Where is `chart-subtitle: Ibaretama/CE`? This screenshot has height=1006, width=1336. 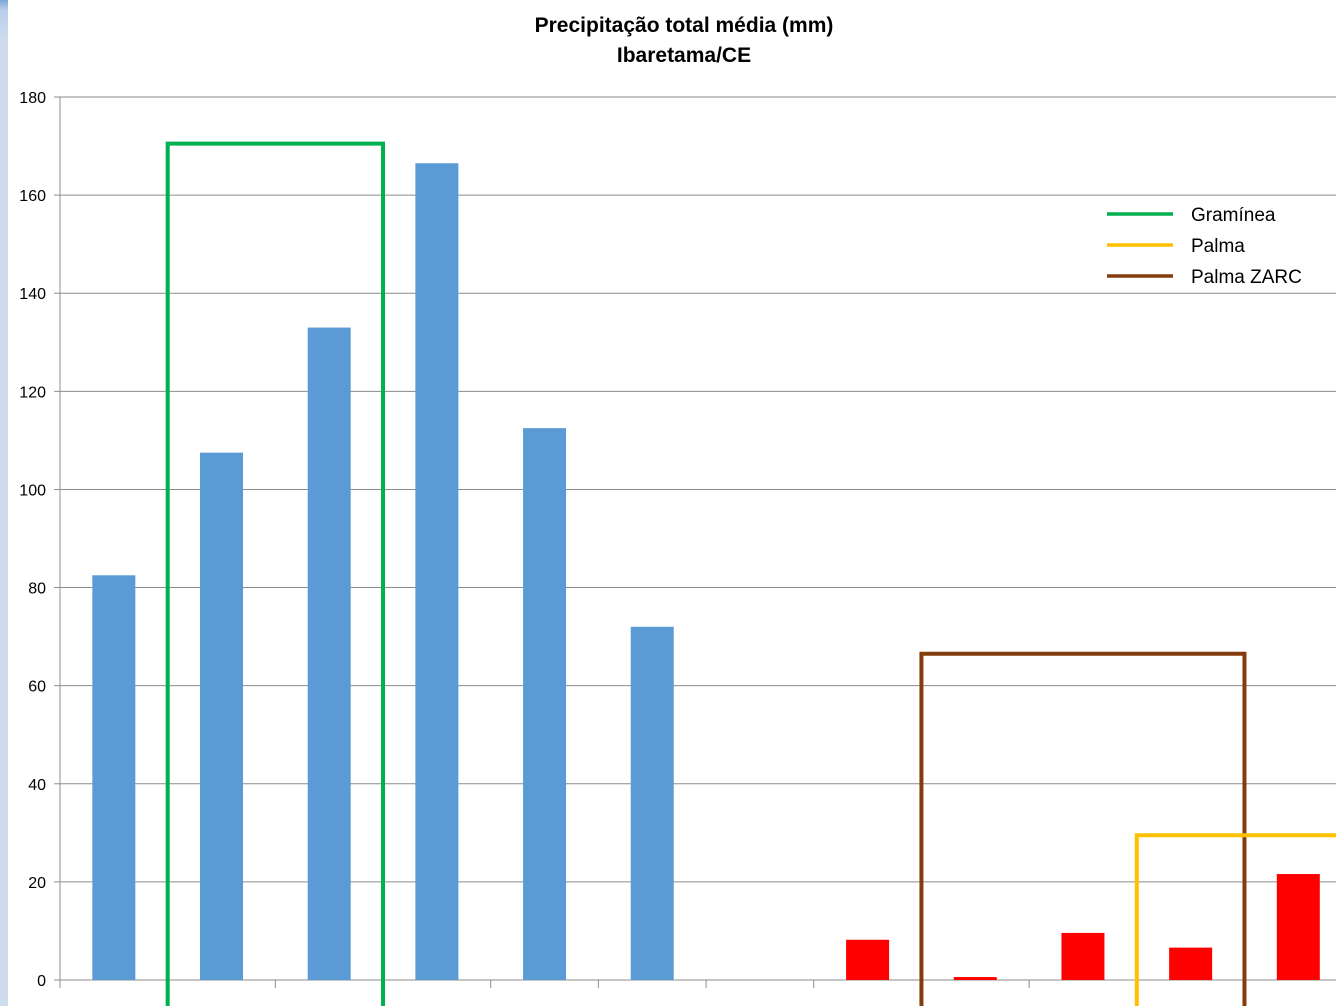
chart-subtitle: Ibaretama/CE is located at coordinates (684, 55).